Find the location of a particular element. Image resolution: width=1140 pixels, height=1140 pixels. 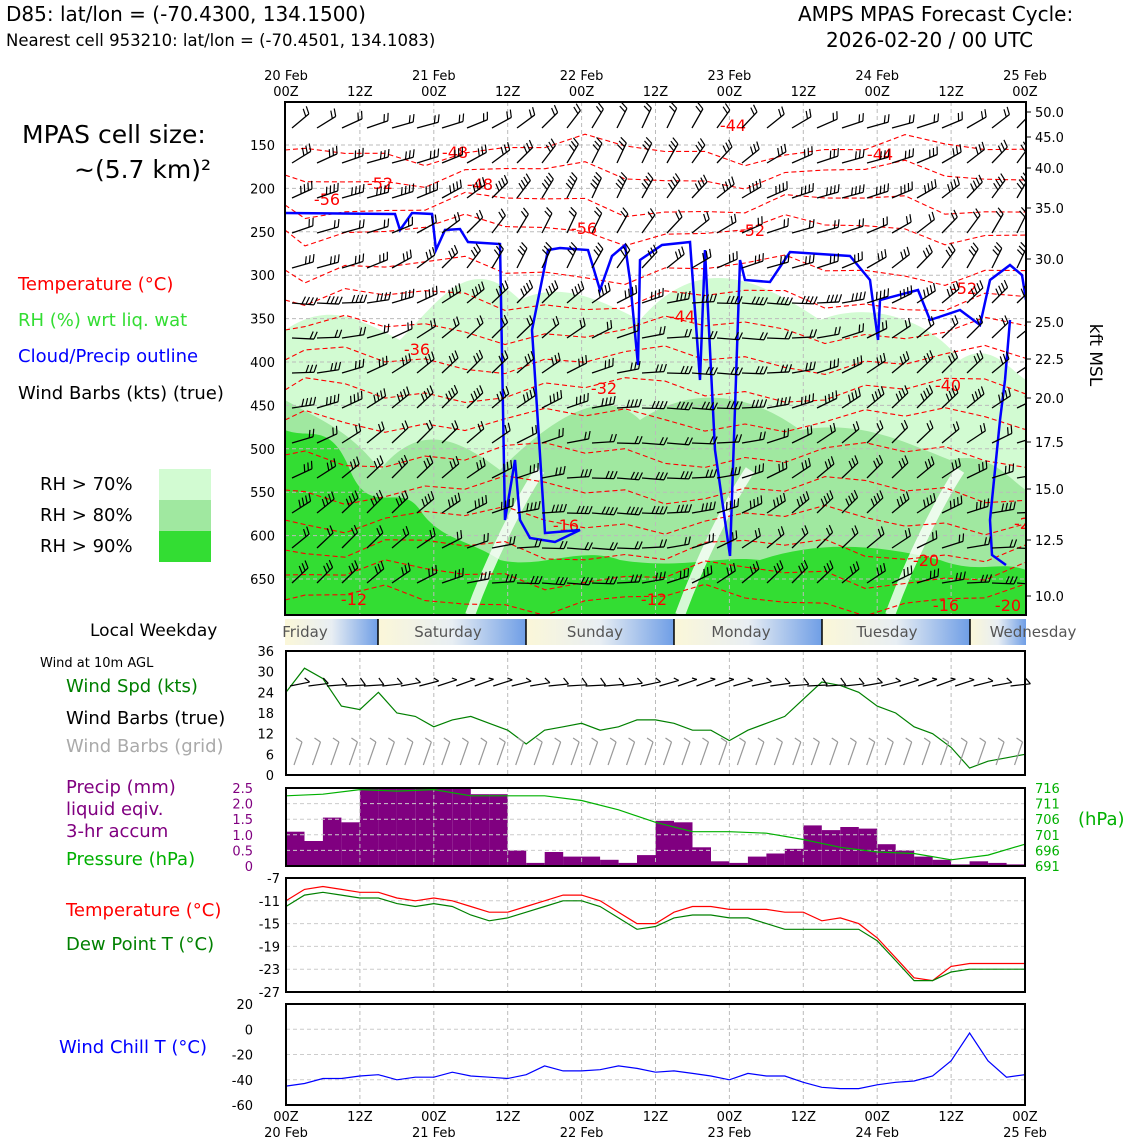

weekday-band is located at coordinates (452, 632).